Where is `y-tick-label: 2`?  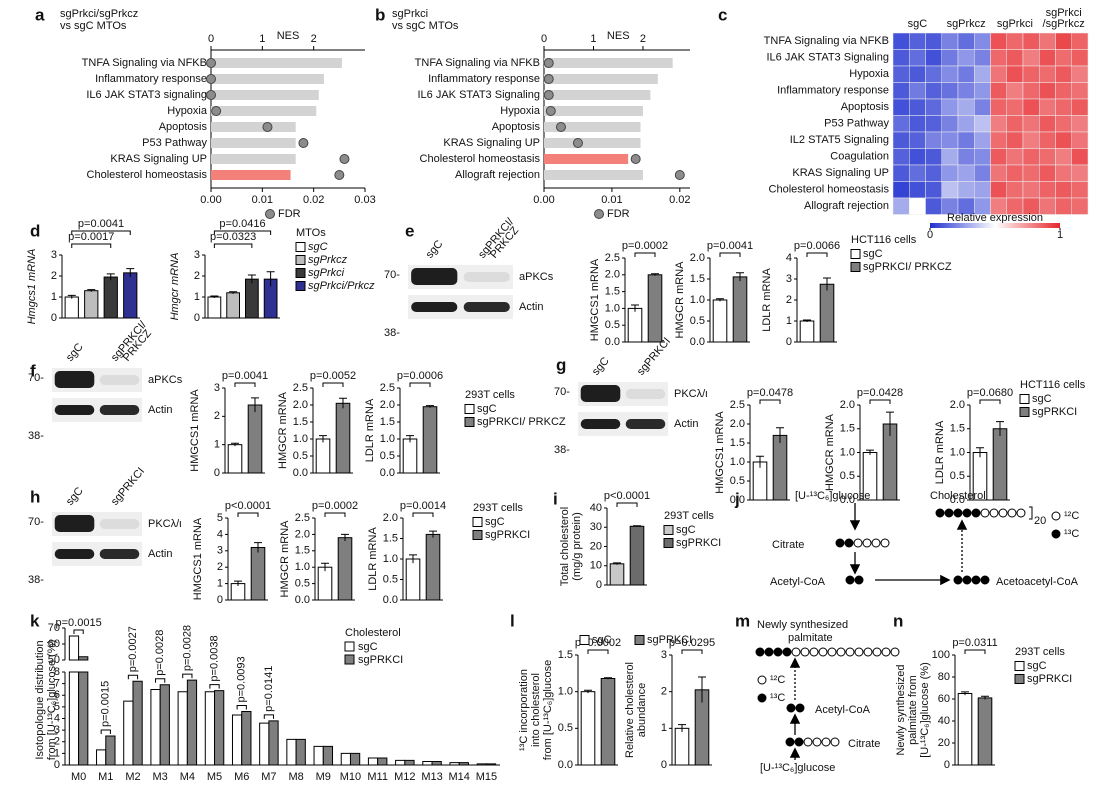
y-tick-label: 2 is located at coordinates (664, 692).